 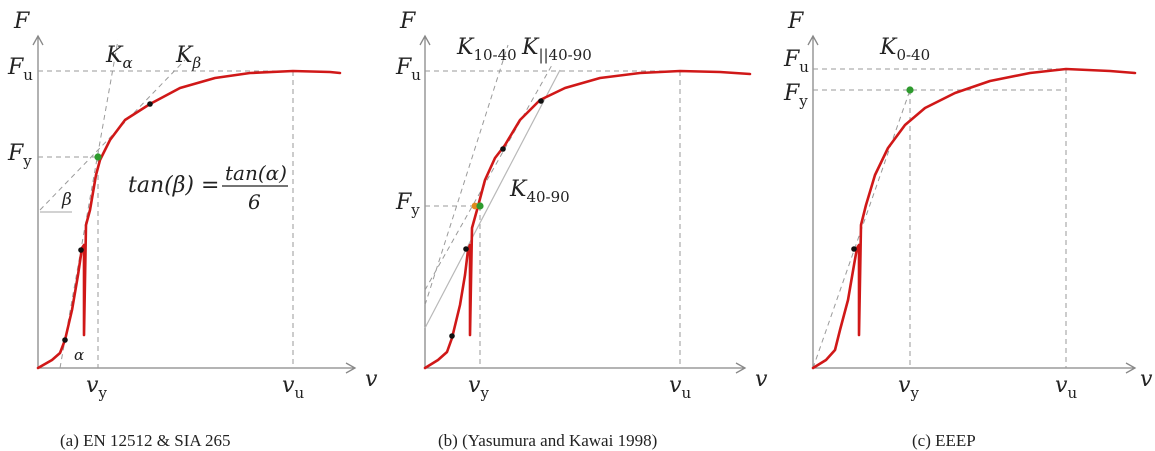 I want to click on k-beta-label: Kβ, so click(x=188, y=57).